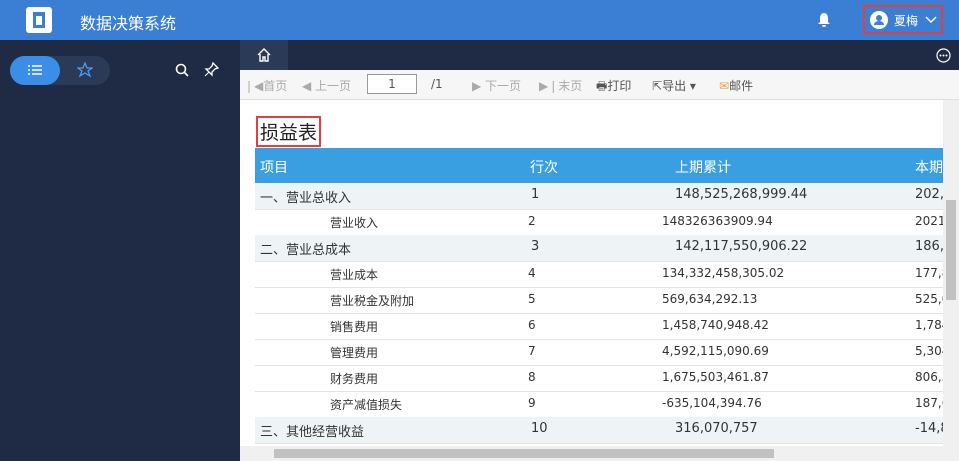 The height and width of the screenshot is (461, 959). I want to click on mail-button: ✉邮件, so click(736, 86).